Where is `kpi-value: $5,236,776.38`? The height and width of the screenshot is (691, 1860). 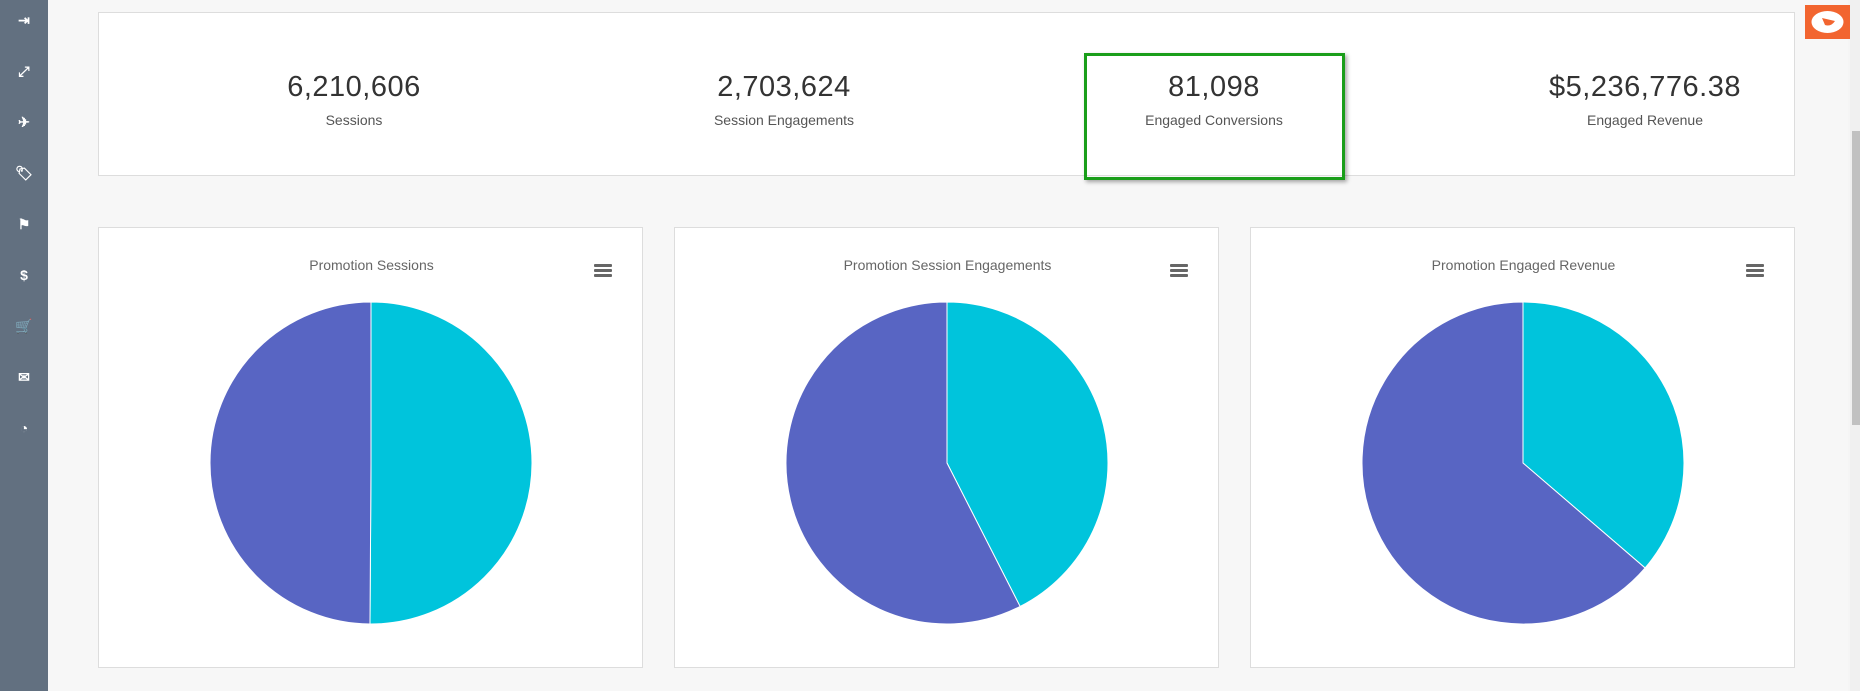
kpi-value: $5,236,776.38 is located at coordinates (1645, 87).